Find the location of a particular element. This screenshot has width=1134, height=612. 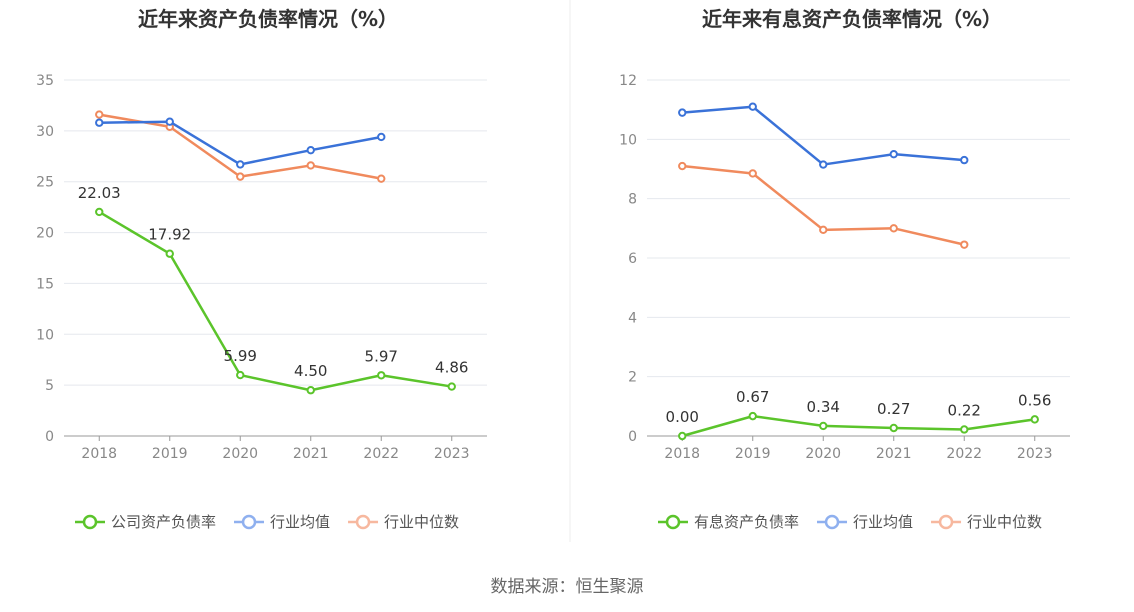

data-label: 0.34 is located at coordinates (823, 407).